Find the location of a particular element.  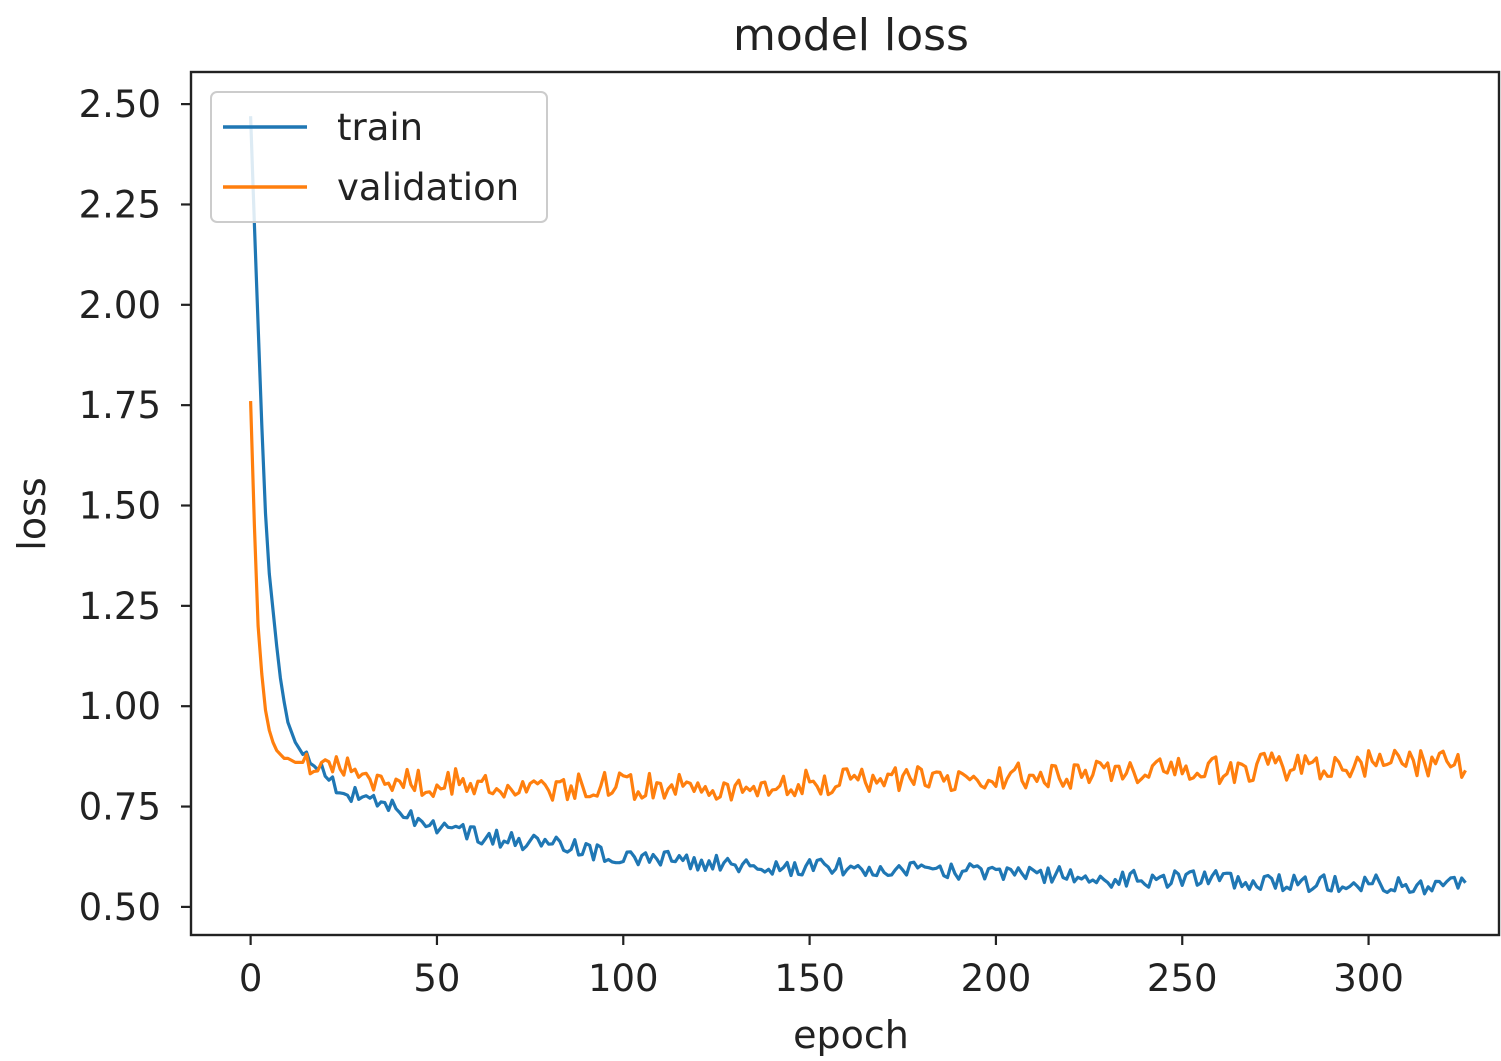

y-tick-label: 1.50 is located at coordinates (120, 506).